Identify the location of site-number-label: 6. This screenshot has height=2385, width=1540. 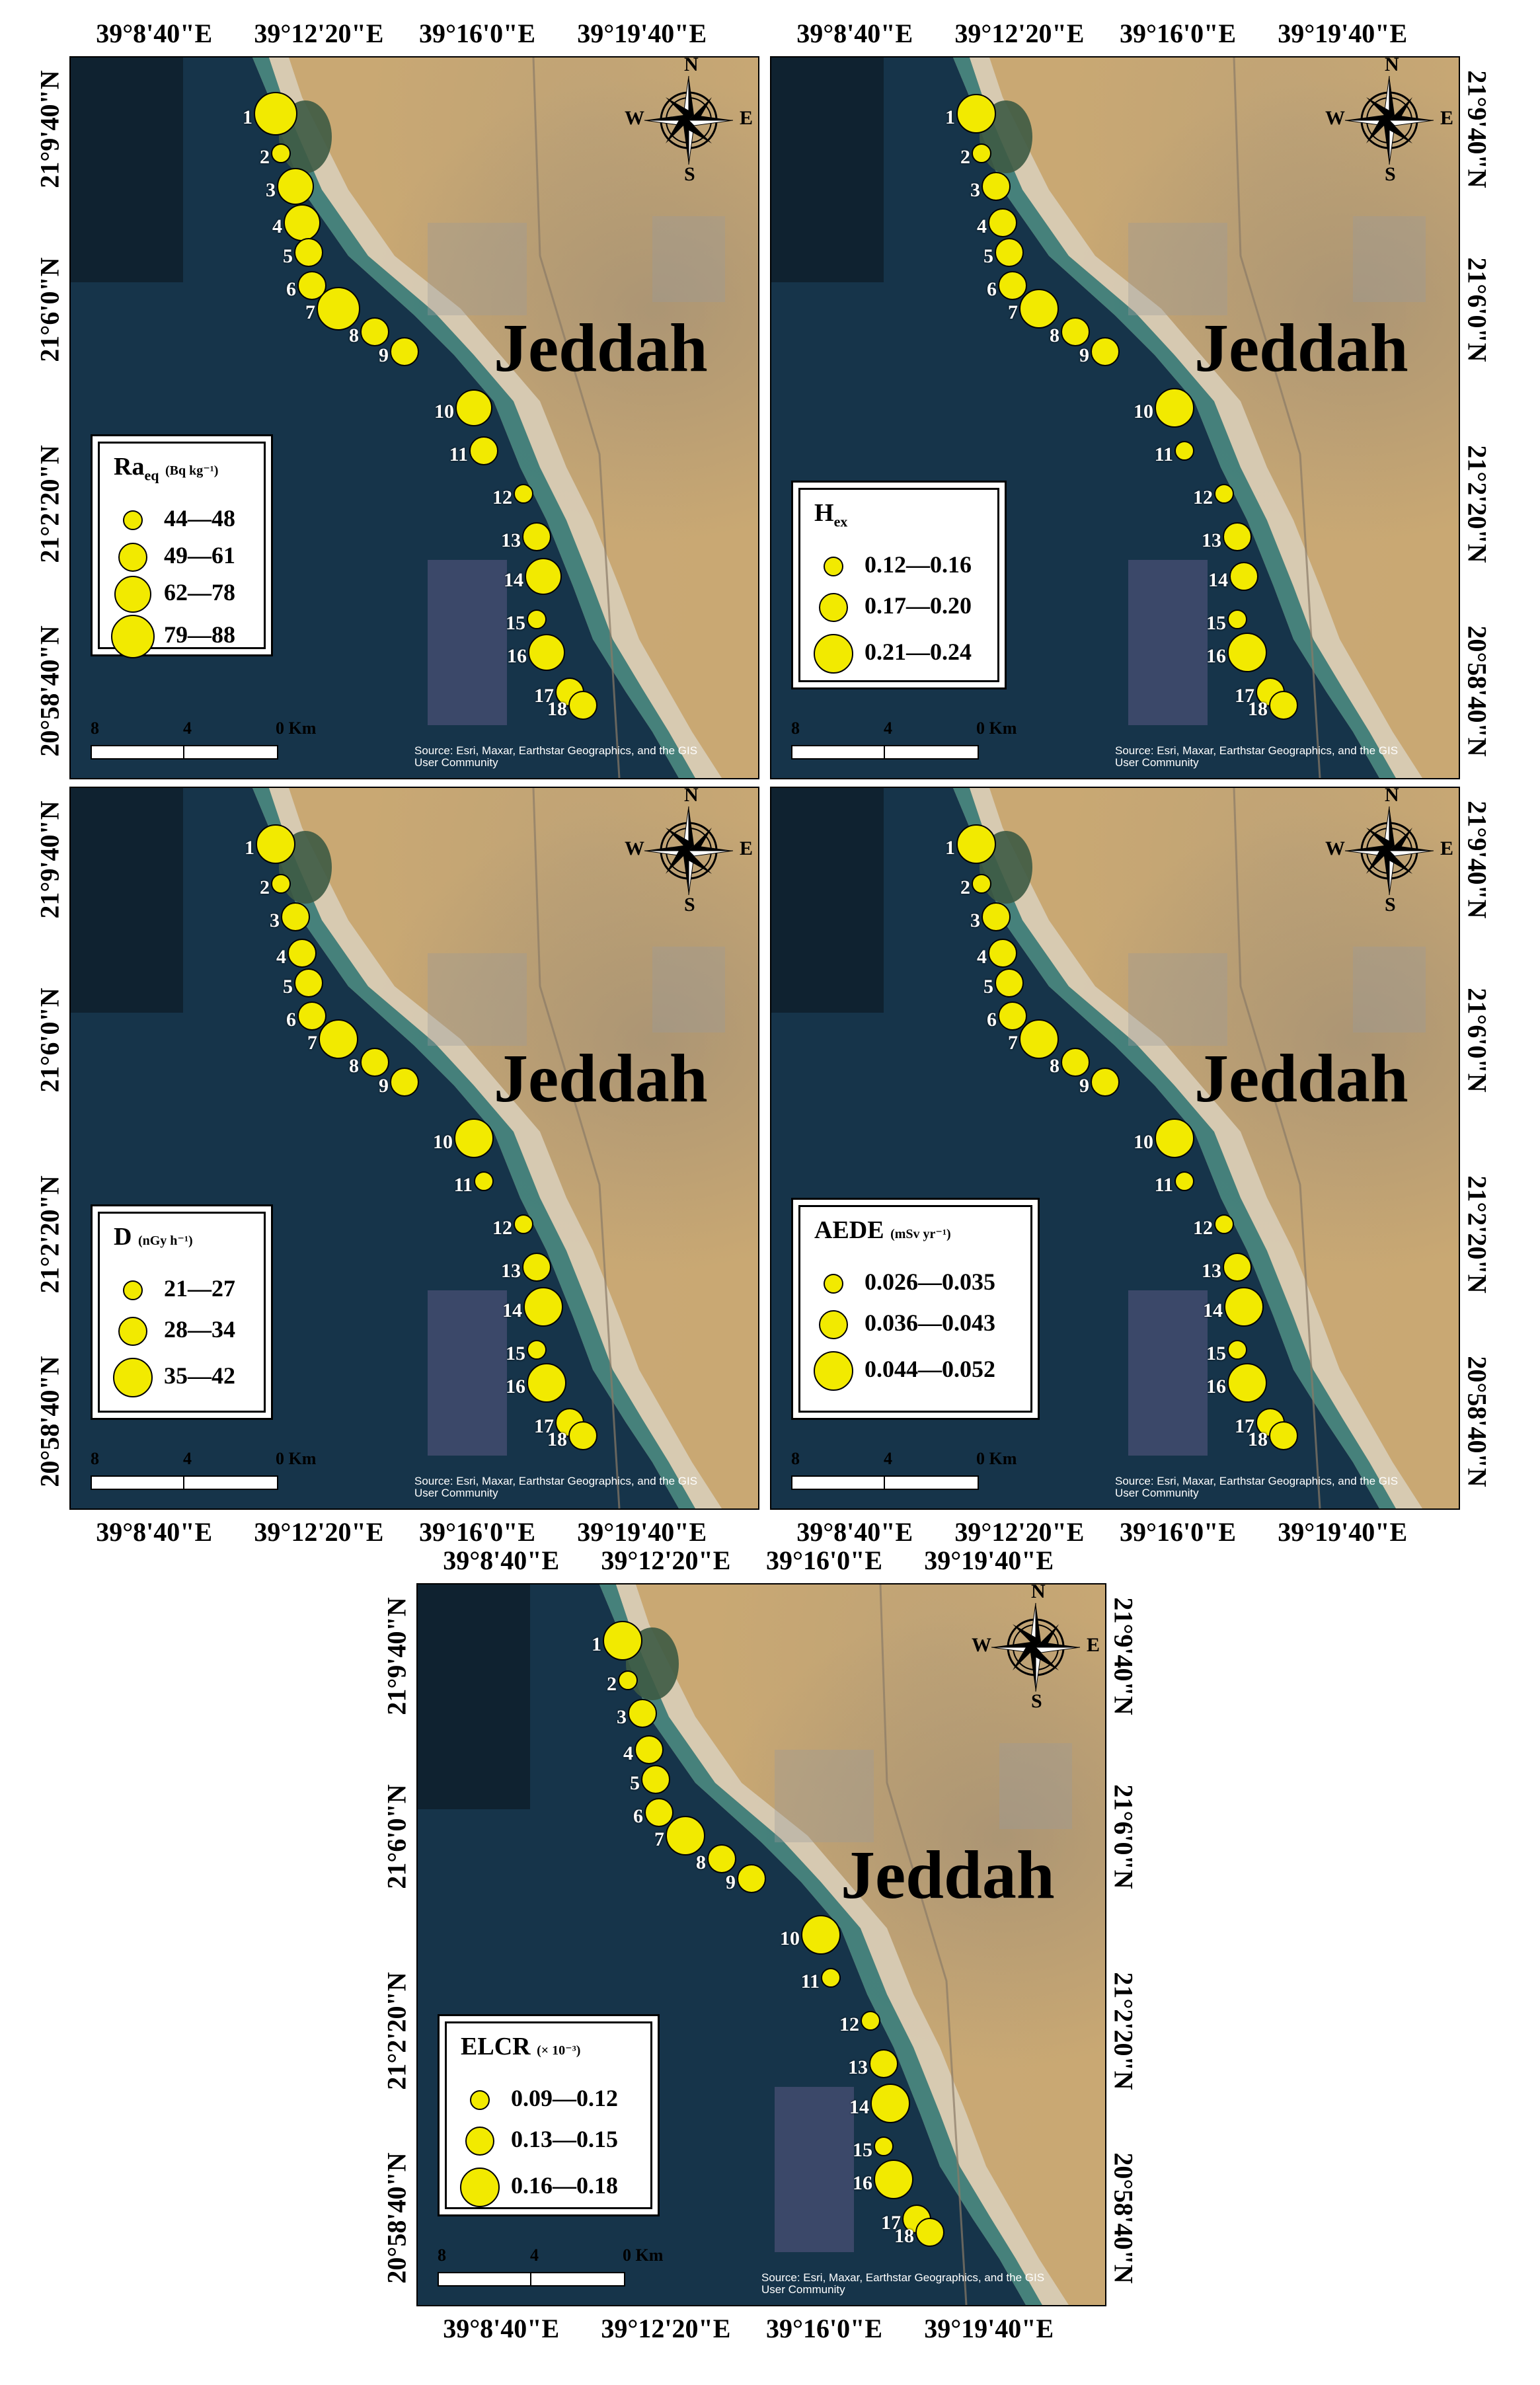
(992, 1020).